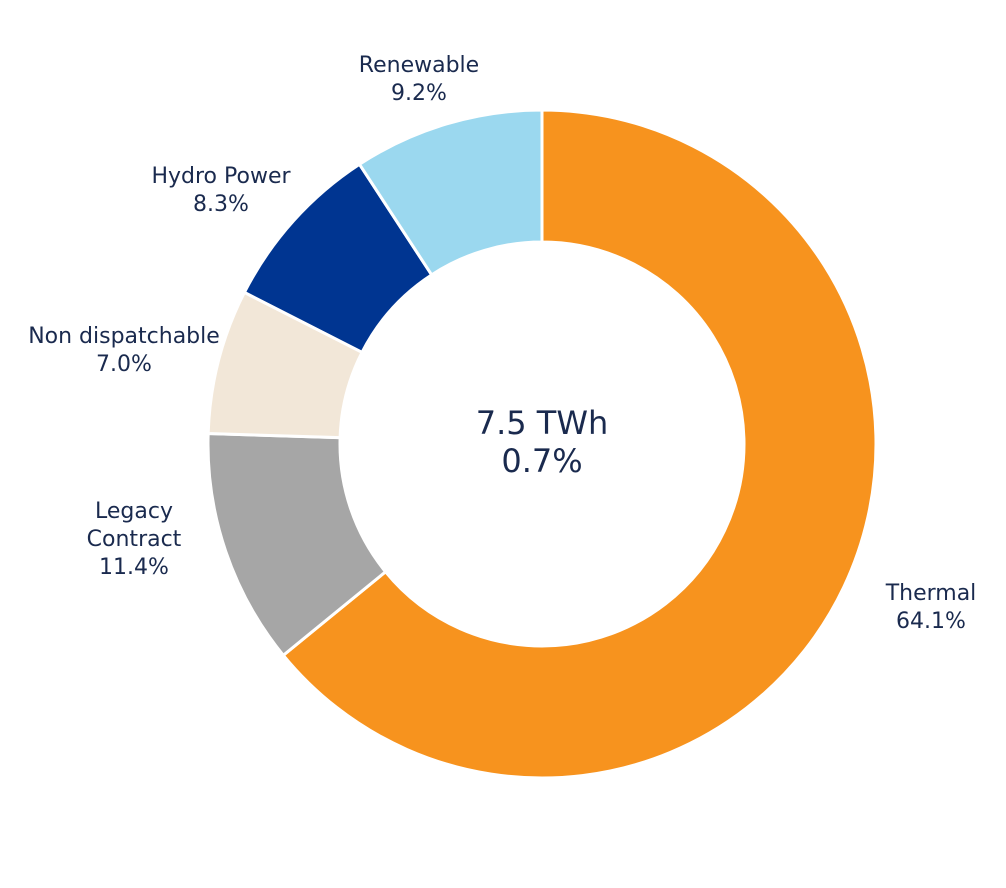 The width and height of the screenshot is (1006, 888). I want to click on slice-name: Thermal, so click(931, 593).